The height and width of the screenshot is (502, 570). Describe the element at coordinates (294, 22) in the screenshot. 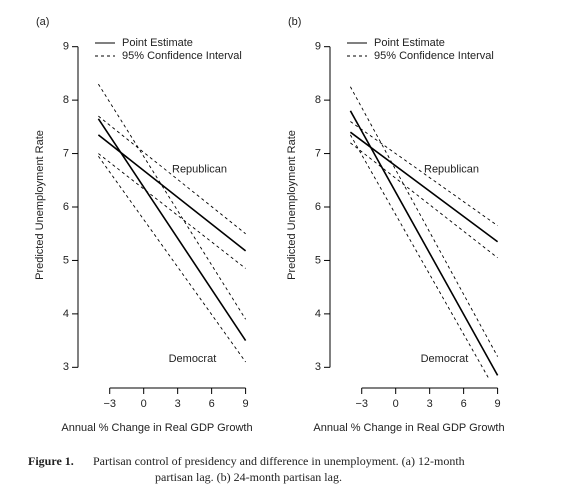

I see `panel-label: (b)` at that location.